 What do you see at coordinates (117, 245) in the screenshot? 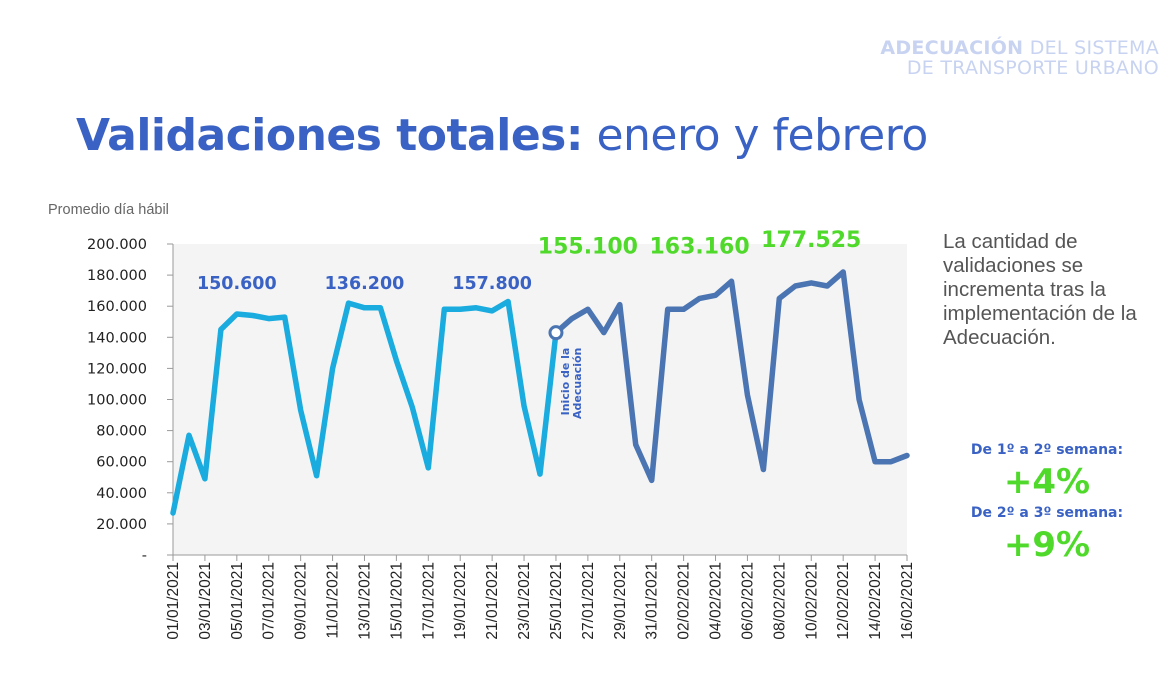
I see `y-tick-label: 200.000` at bounding box center [117, 245].